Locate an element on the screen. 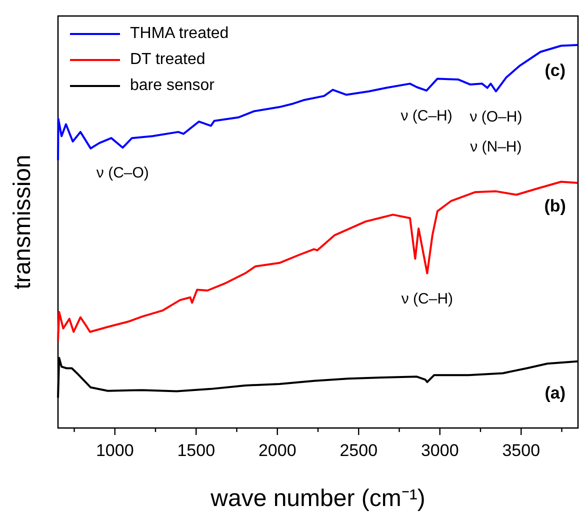  x-tick-label: 3500 is located at coordinates (521, 450).